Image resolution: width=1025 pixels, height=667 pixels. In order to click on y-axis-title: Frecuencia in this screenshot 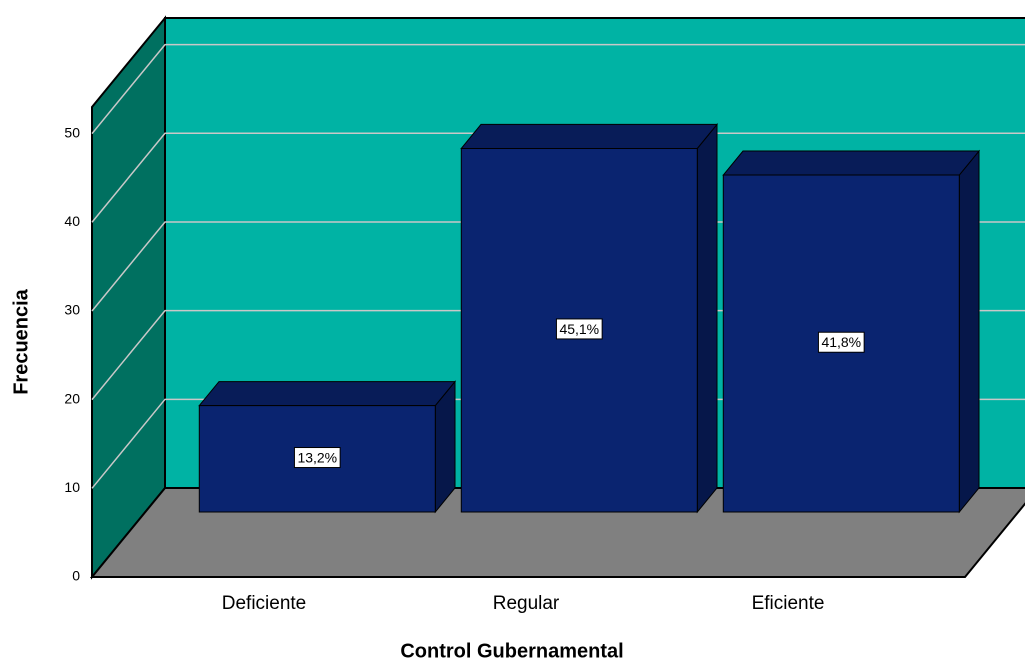, I will do `click(21, 341)`.